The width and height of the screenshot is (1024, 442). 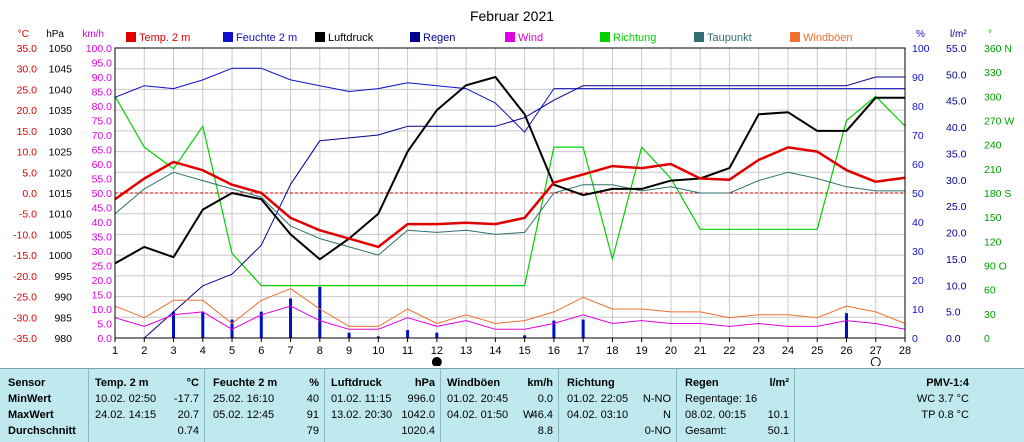 What do you see at coordinates (99, 49) in the screenshot?
I see `tick-label-wind: 100.0` at bounding box center [99, 49].